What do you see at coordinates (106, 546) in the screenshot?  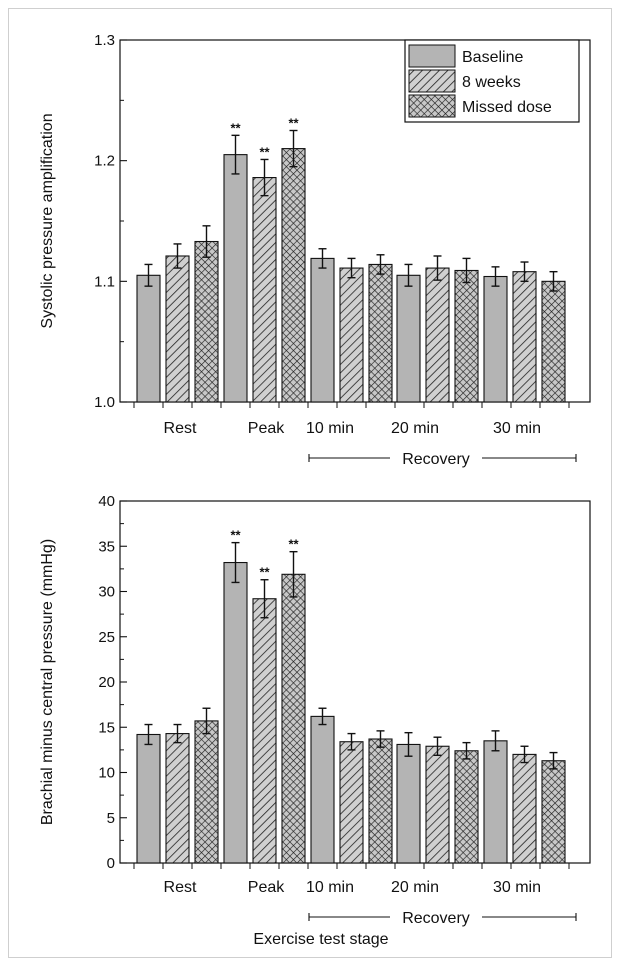 I see `y-tick-label: 35` at bounding box center [106, 546].